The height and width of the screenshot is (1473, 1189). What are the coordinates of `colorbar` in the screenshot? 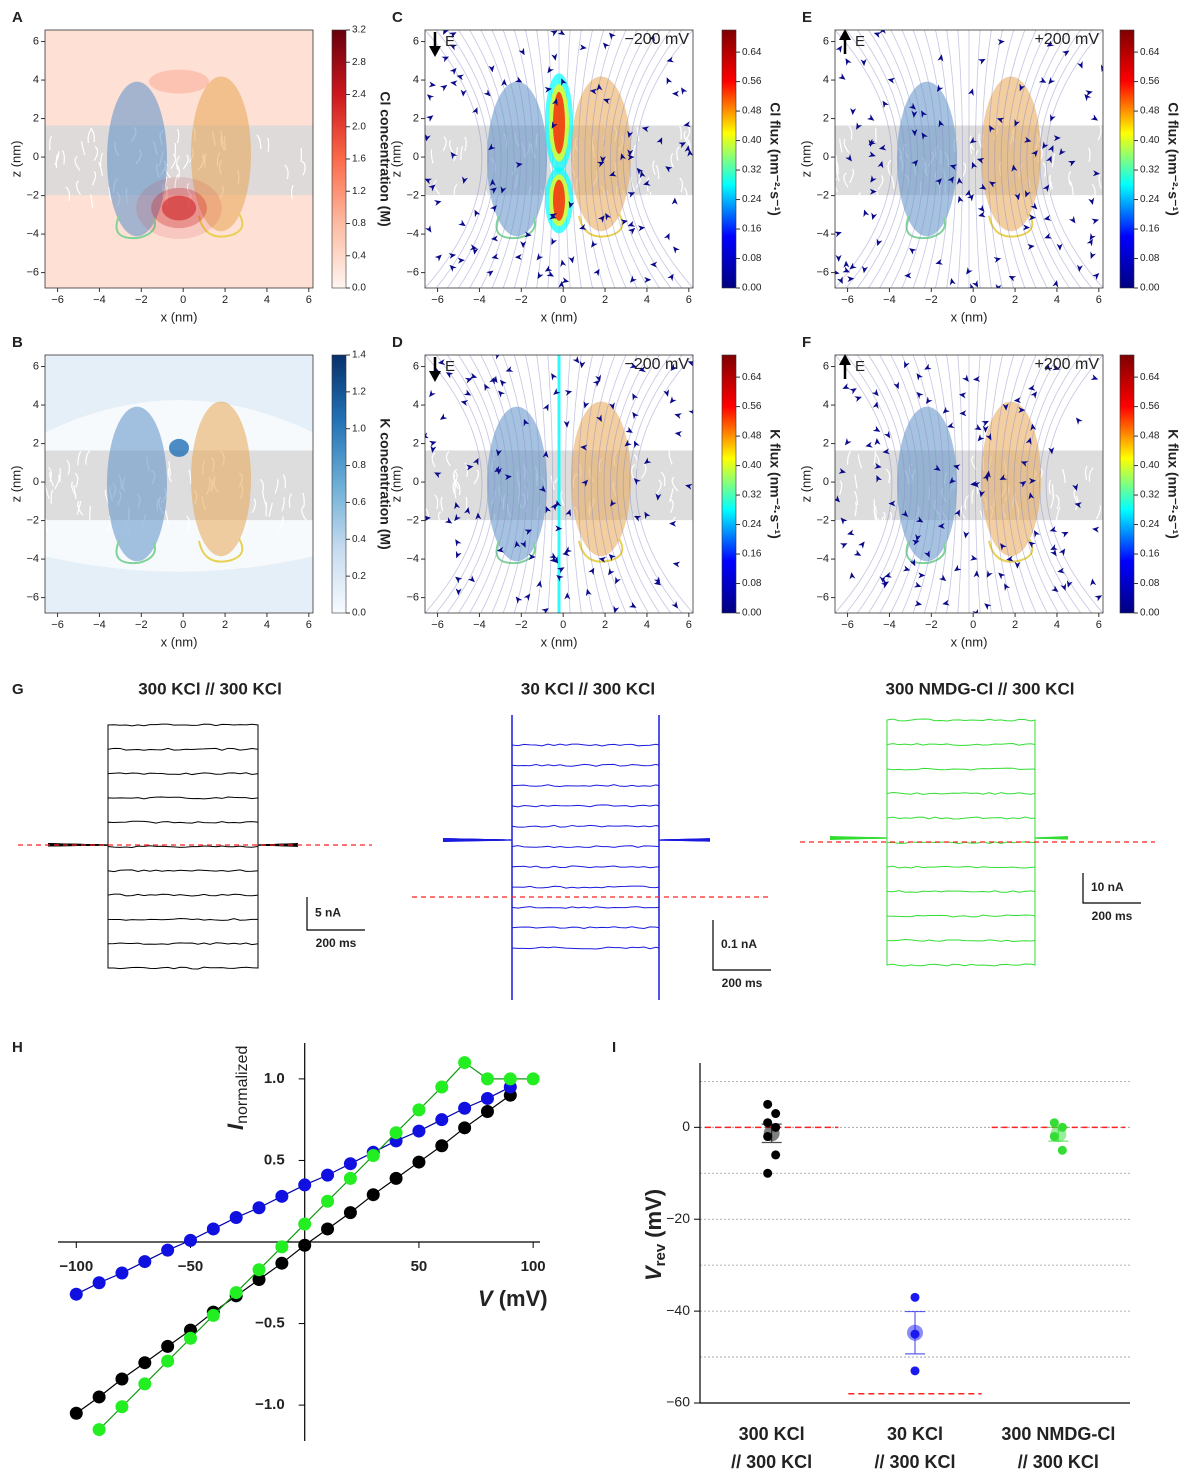 It's located at (339, 159).